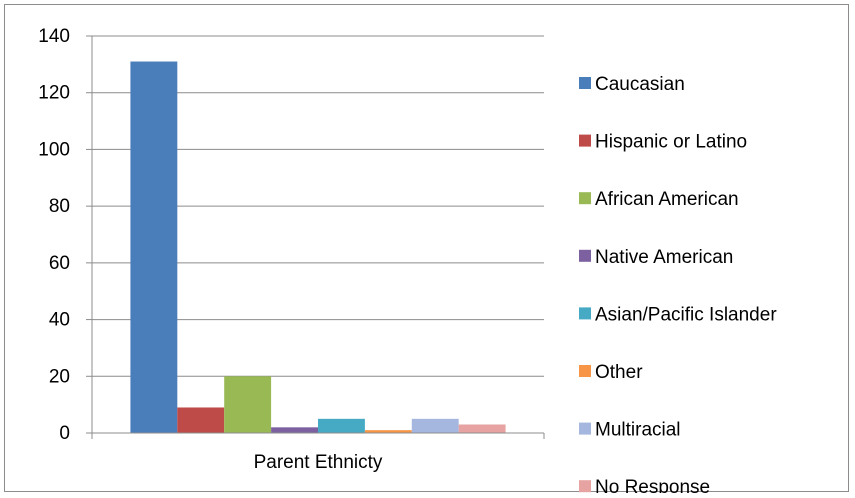  I want to click on y-tick-label: 140, so click(54, 36).